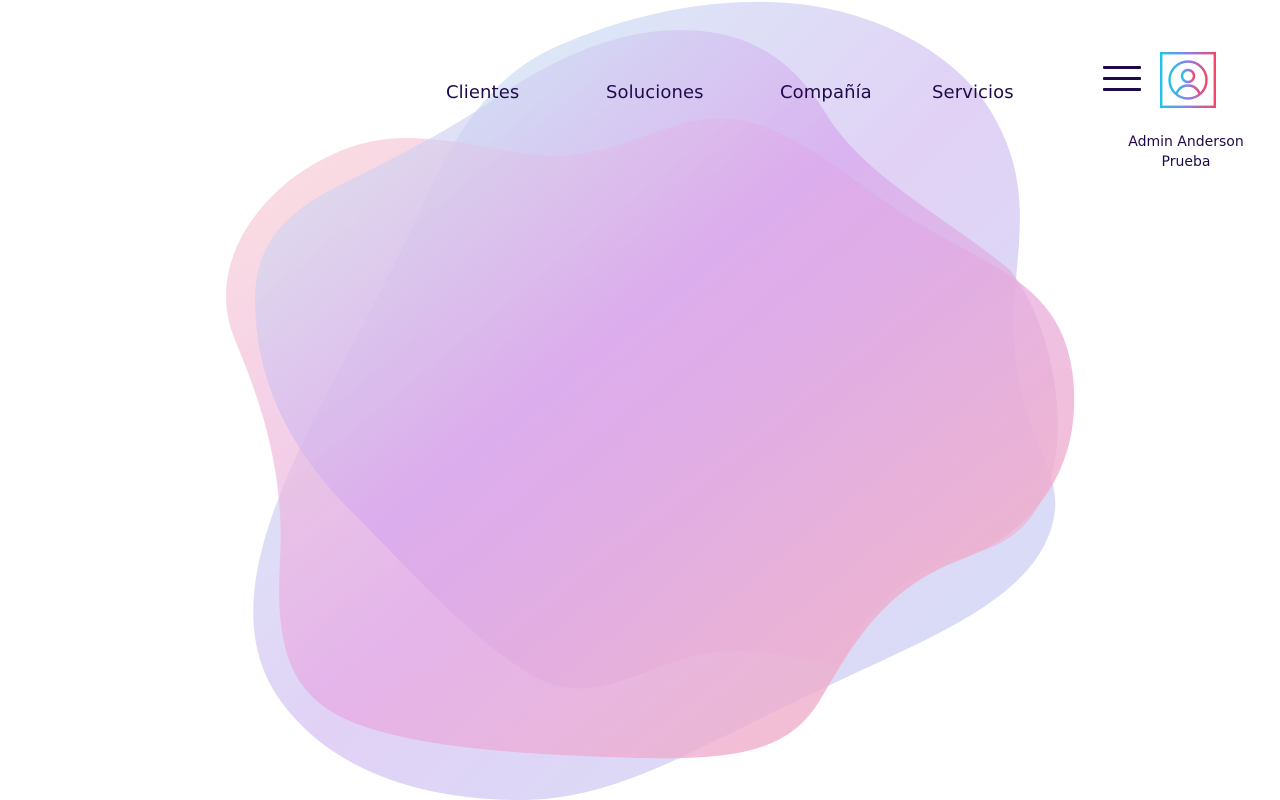  What do you see at coordinates (1186, 162) in the screenshot?
I see `user-name-line2: Prueba` at bounding box center [1186, 162].